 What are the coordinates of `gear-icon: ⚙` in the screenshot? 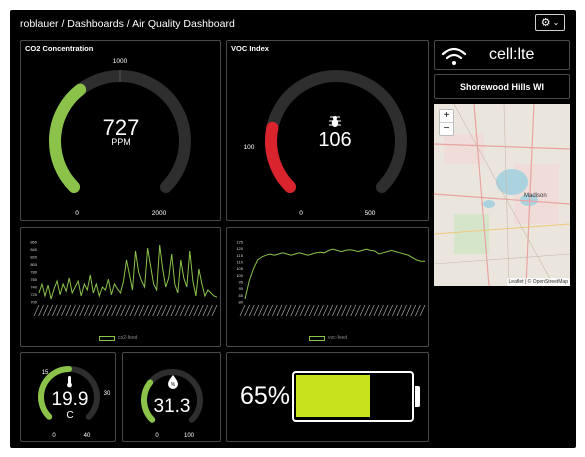 It's located at (545, 23).